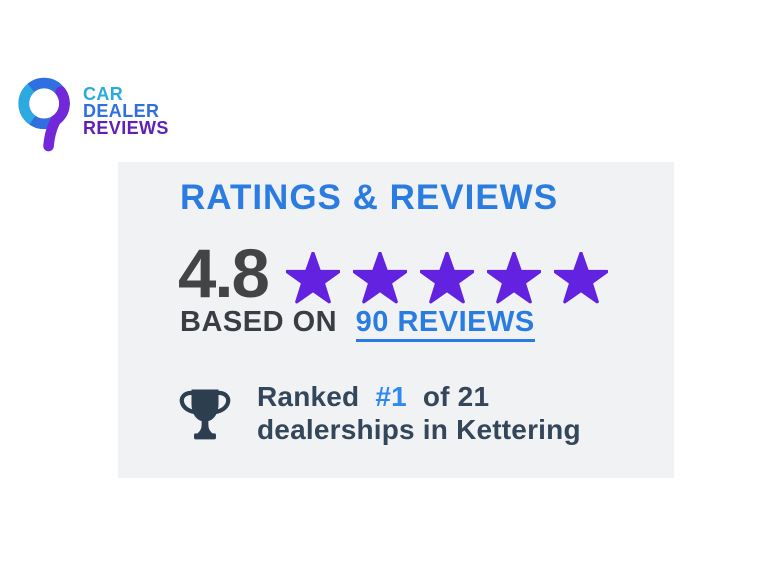 The width and height of the screenshot is (768, 576). I want to click on rating-row: 4.8, so click(393, 273).